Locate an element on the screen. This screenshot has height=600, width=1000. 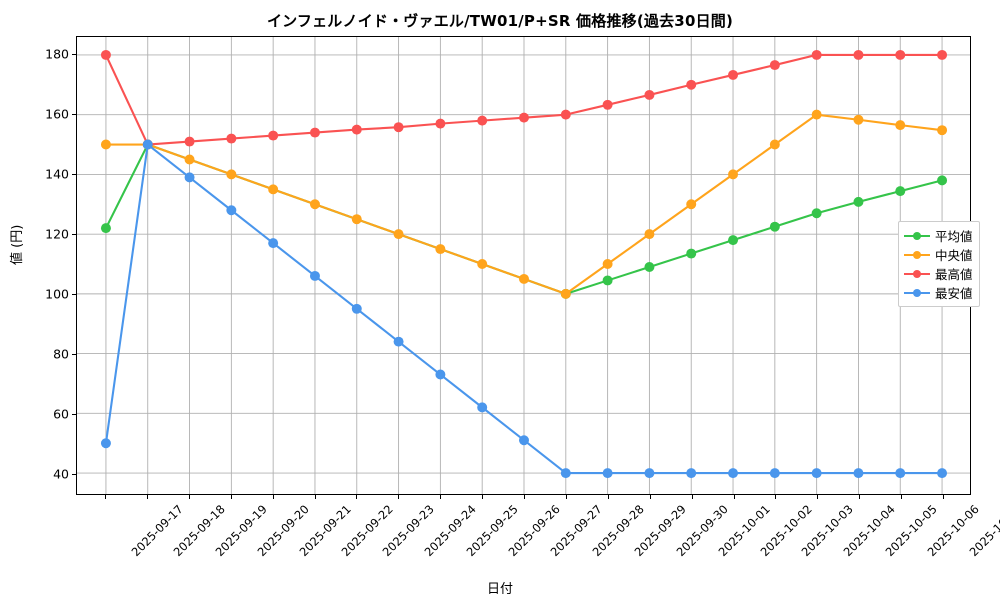
legend-item-3: 最高値 is located at coordinates (938, 273).